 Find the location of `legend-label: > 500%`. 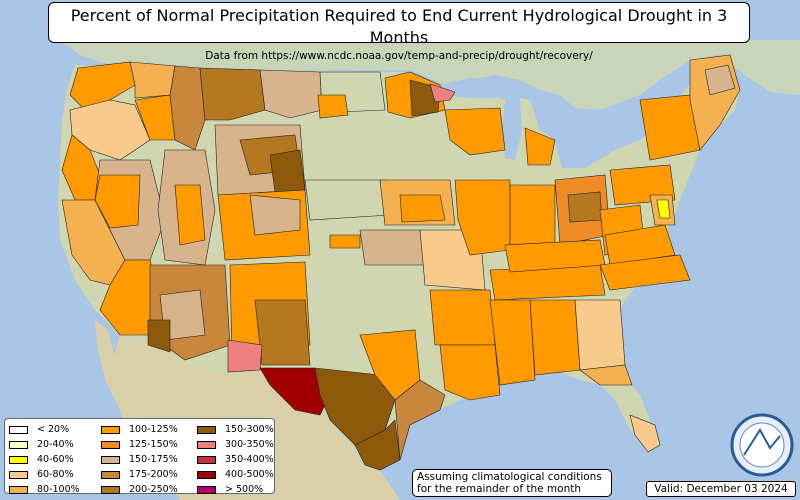

legend-label: > 500% is located at coordinates (244, 489).